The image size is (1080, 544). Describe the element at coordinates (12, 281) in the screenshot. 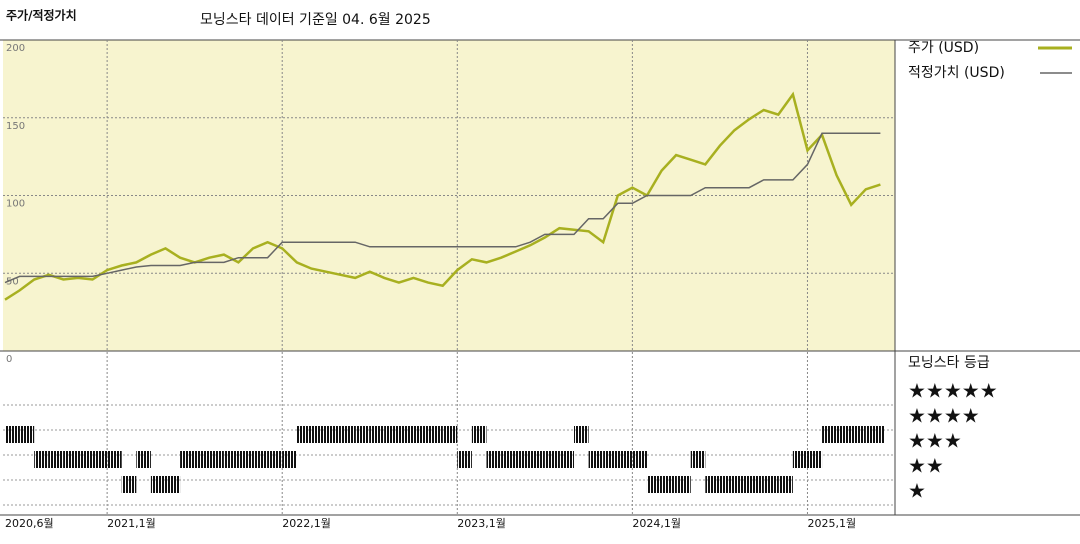

I see `y-tick-label: 50` at that location.